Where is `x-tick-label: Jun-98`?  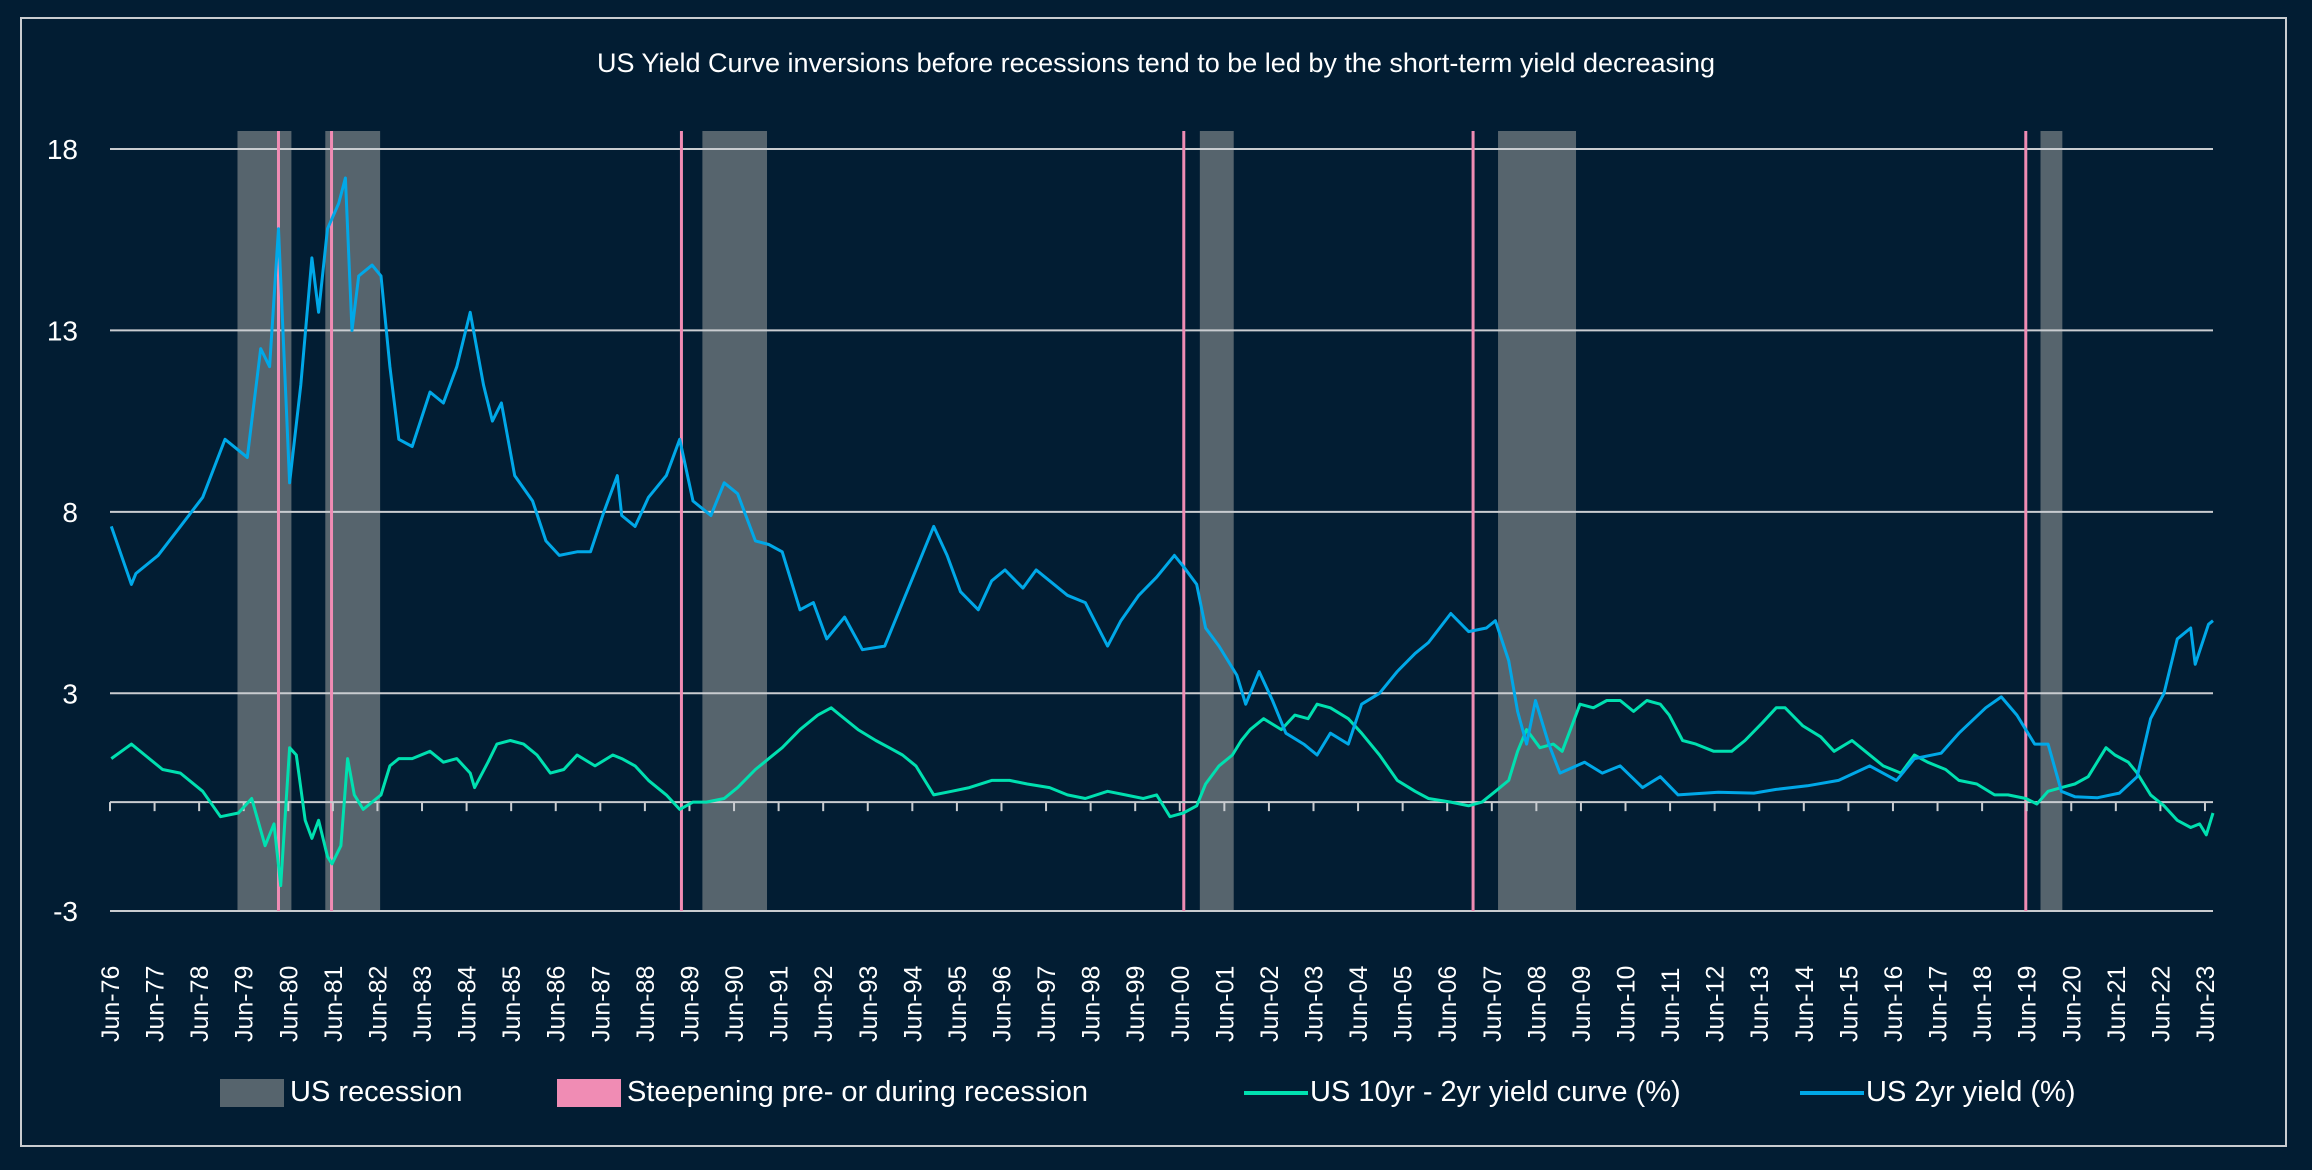 x-tick-label: Jun-98 is located at coordinates (1092, 1004).